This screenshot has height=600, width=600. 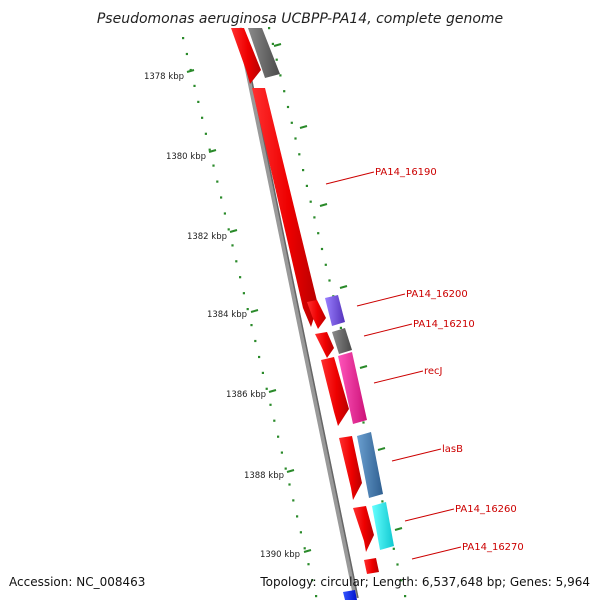 I want to click on gene-recj, so click(x=335, y=391).